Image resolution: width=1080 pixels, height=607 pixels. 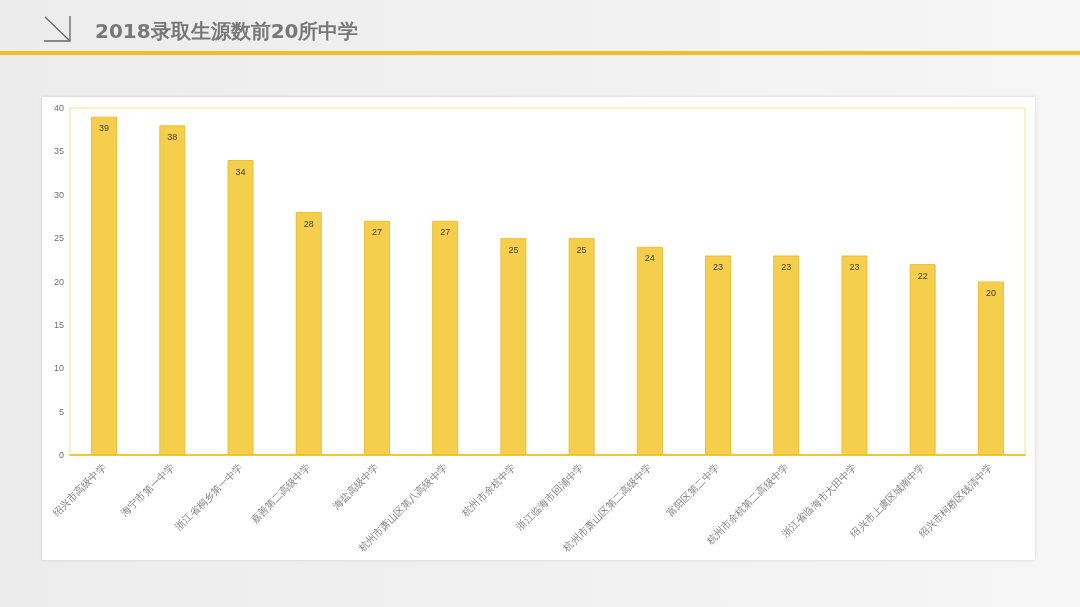 What do you see at coordinates (280, 493) in the screenshot?
I see `x-tick-label: 嘉善第二高级中学` at bounding box center [280, 493].